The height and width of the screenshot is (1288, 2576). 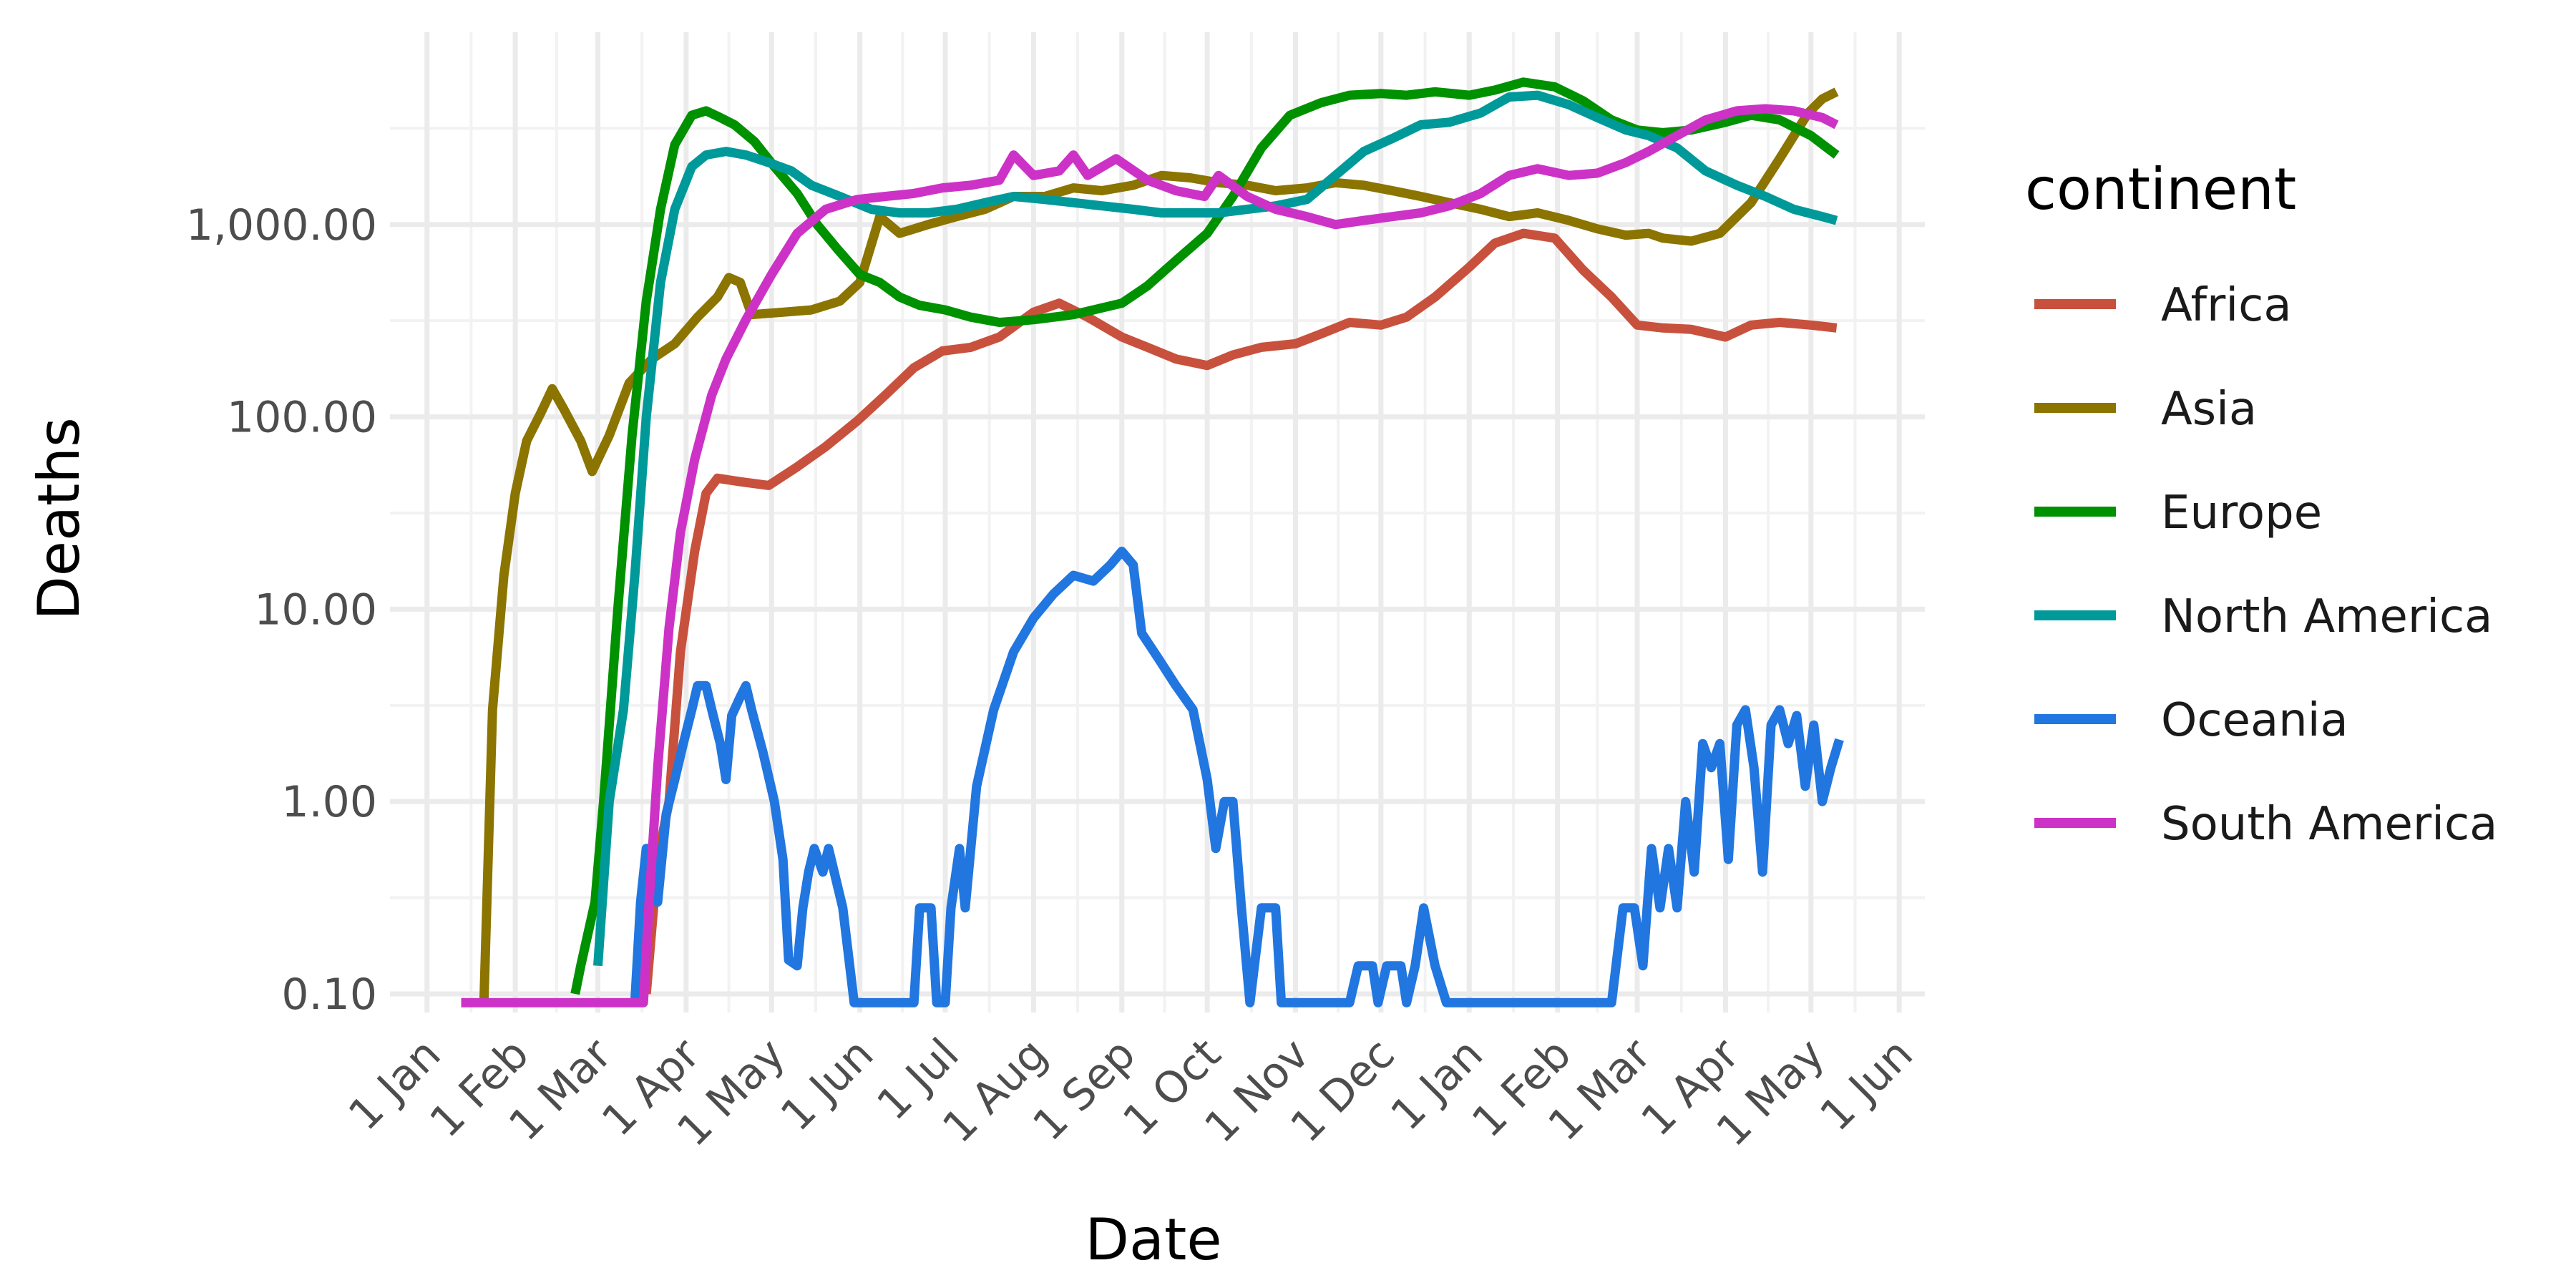 I want to click on legend-label-north-america: North America, so click(x=2326, y=616).